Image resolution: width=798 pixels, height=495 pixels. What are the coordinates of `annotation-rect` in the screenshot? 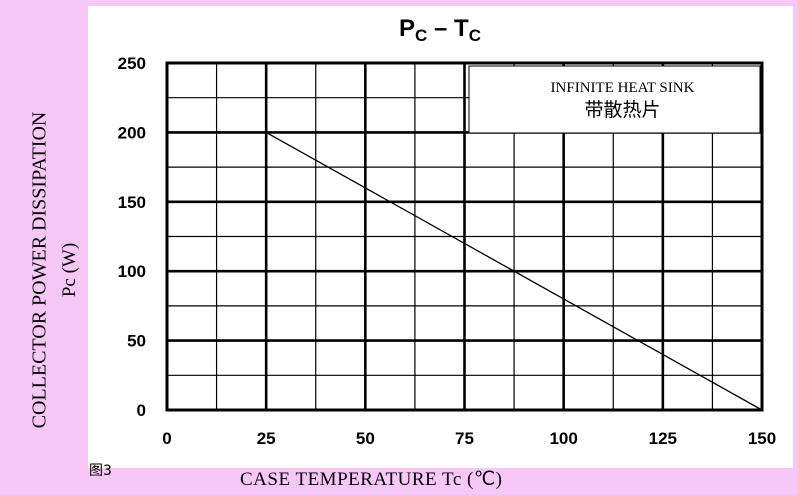 It's located at (614, 99).